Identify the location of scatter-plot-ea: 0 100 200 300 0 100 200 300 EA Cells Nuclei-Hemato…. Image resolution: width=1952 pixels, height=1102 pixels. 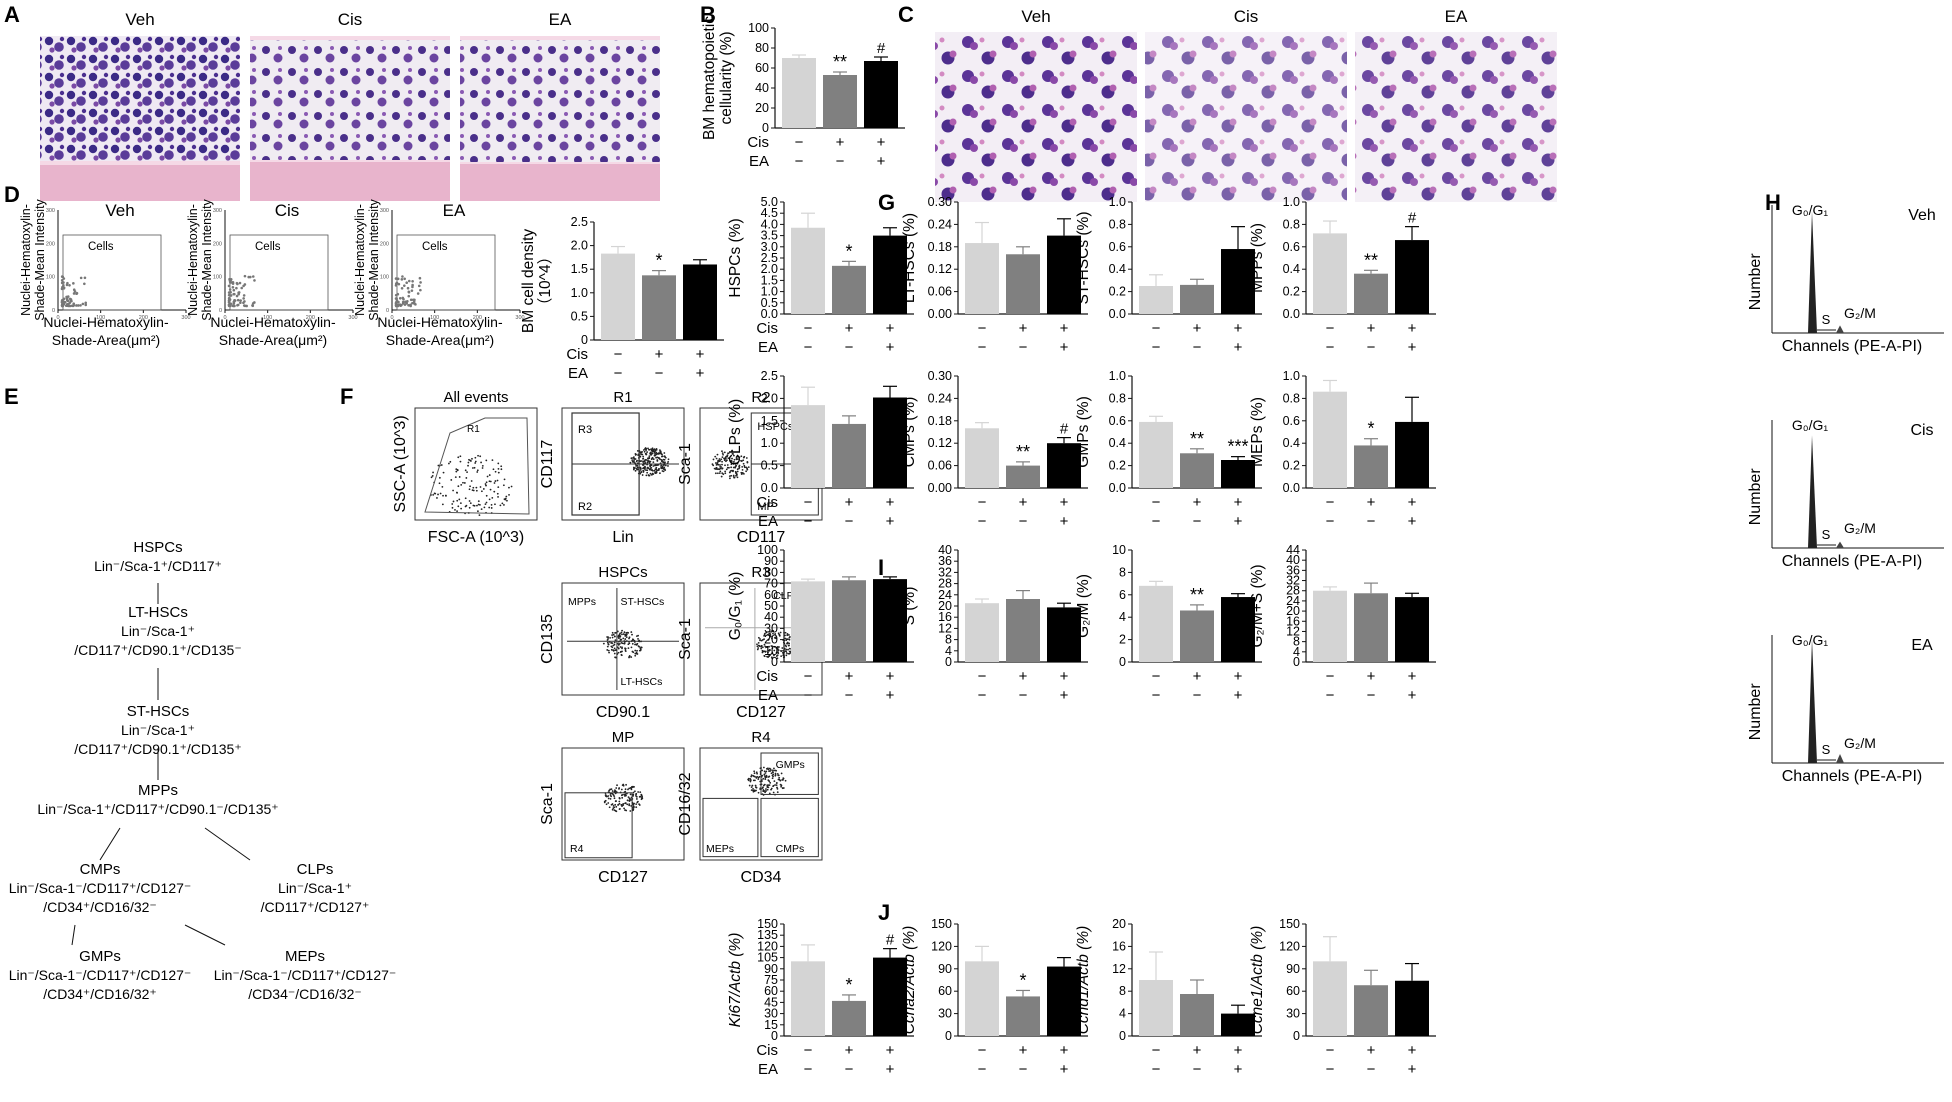
(439, 273).